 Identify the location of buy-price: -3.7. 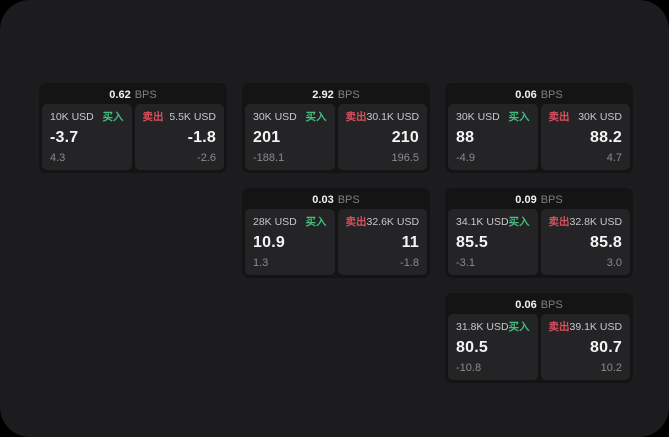
(64, 137).